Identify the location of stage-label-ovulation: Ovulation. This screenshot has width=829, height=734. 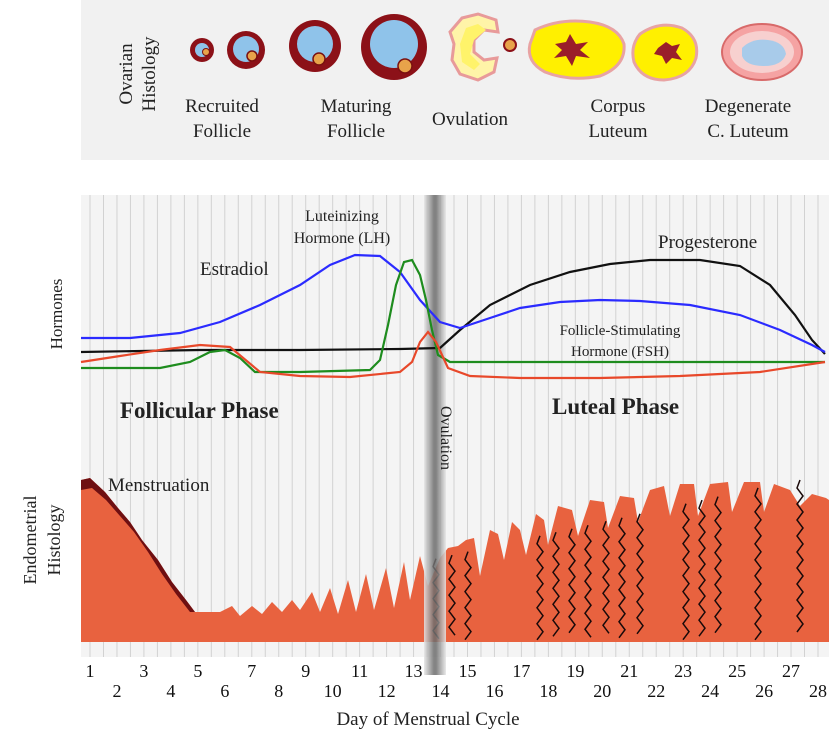
(470, 119).